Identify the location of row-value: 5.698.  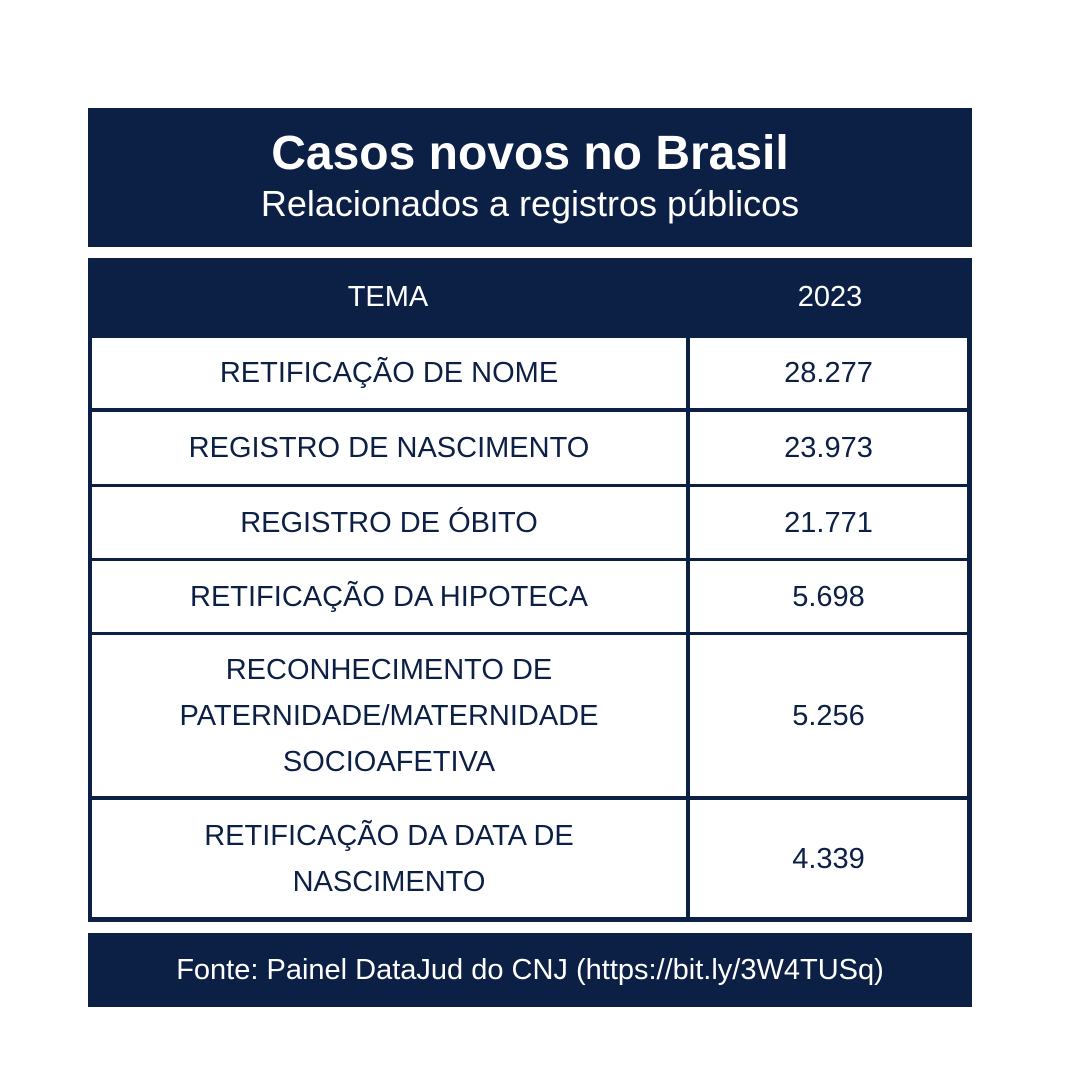
(828, 596).